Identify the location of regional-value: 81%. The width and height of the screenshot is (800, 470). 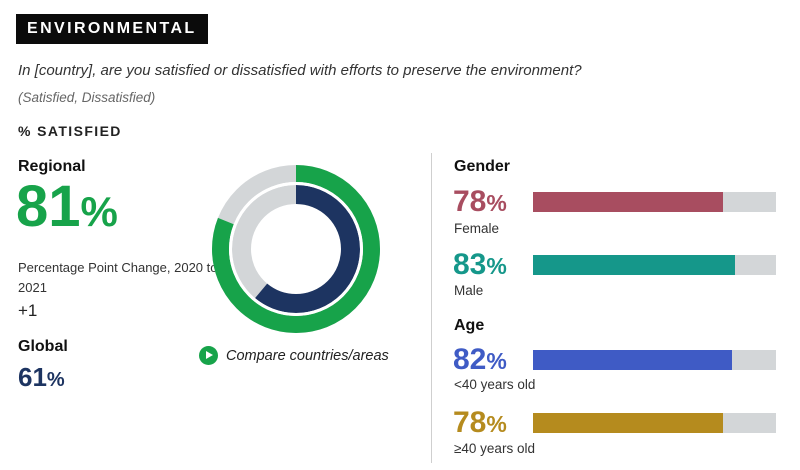
(67, 207).